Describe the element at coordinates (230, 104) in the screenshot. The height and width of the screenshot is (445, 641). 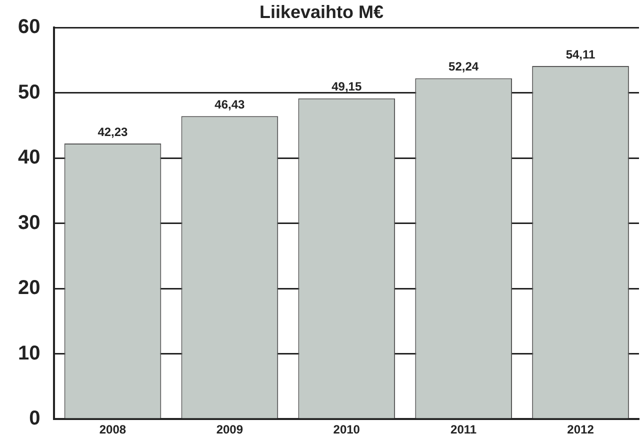
I see `data-label: 46,43` at that location.